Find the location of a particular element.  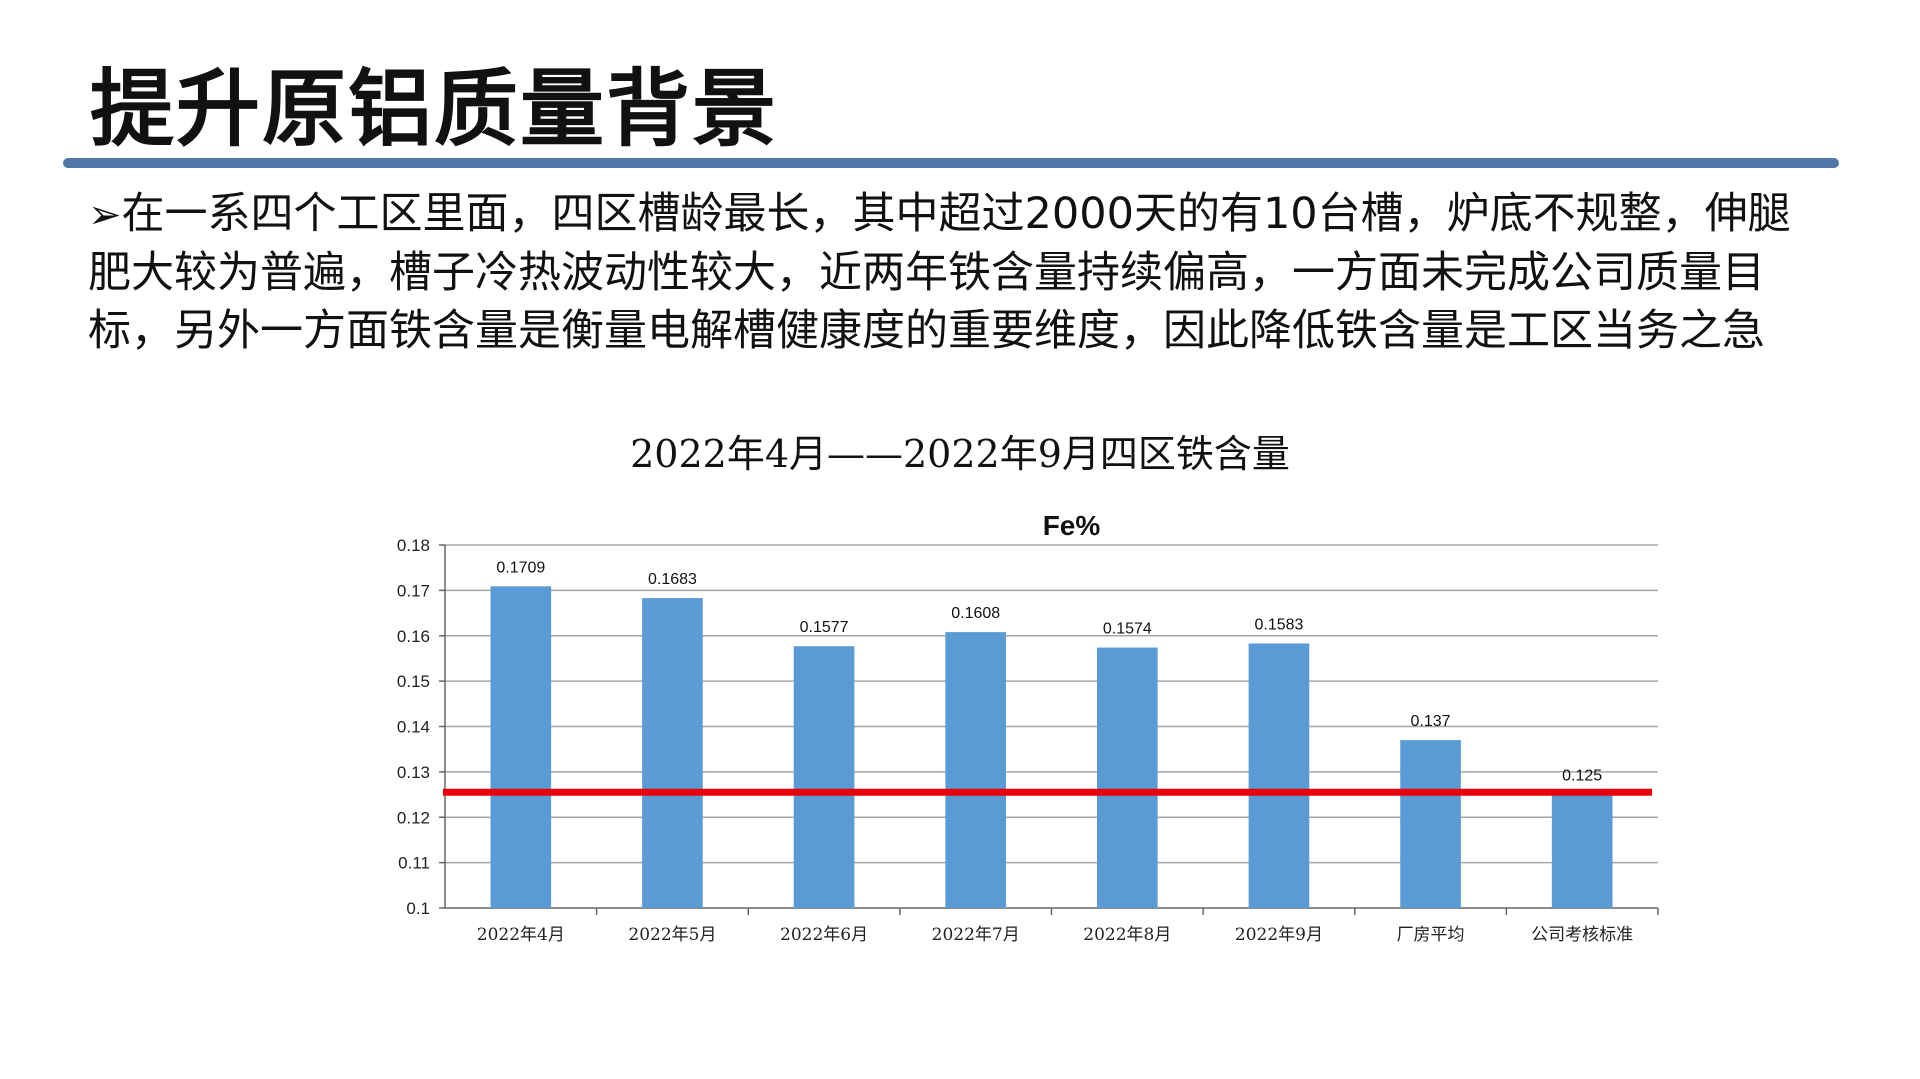

x-tick-label: 2022年6月 is located at coordinates (824, 935).